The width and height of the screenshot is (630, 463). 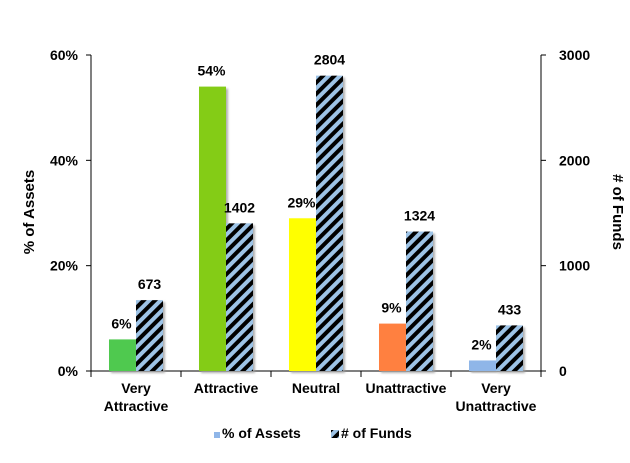 I want to click on legend-swatch-funds, so click(x=335, y=434).